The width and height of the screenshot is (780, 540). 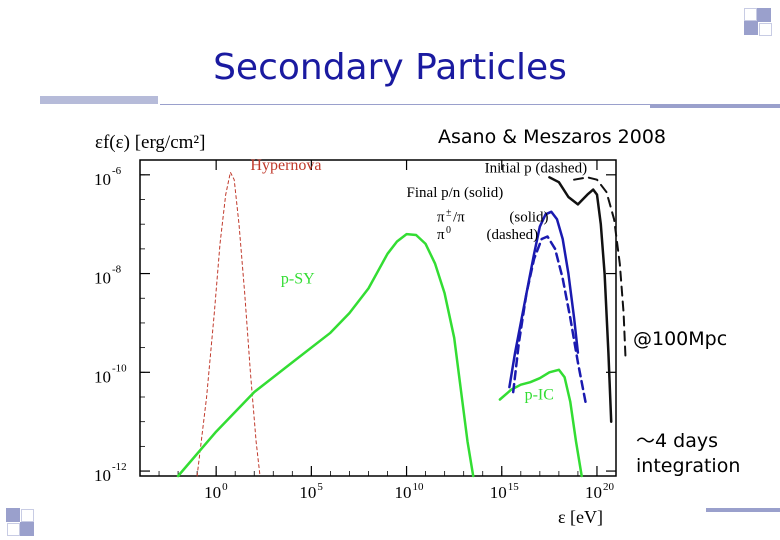 I want to click on legend-pion-charged-sup: ±, so click(x=449, y=213).